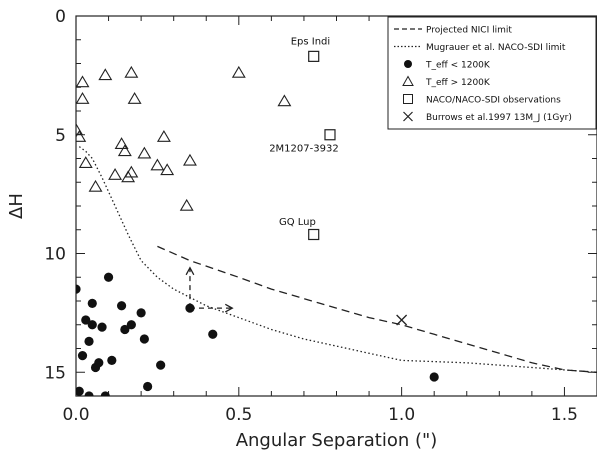 Image resolution: width=597 pixels, height=457 pixels. Describe the element at coordinates (75, 415) in the screenshot. I see `x-tick-label: 0.0` at that location.